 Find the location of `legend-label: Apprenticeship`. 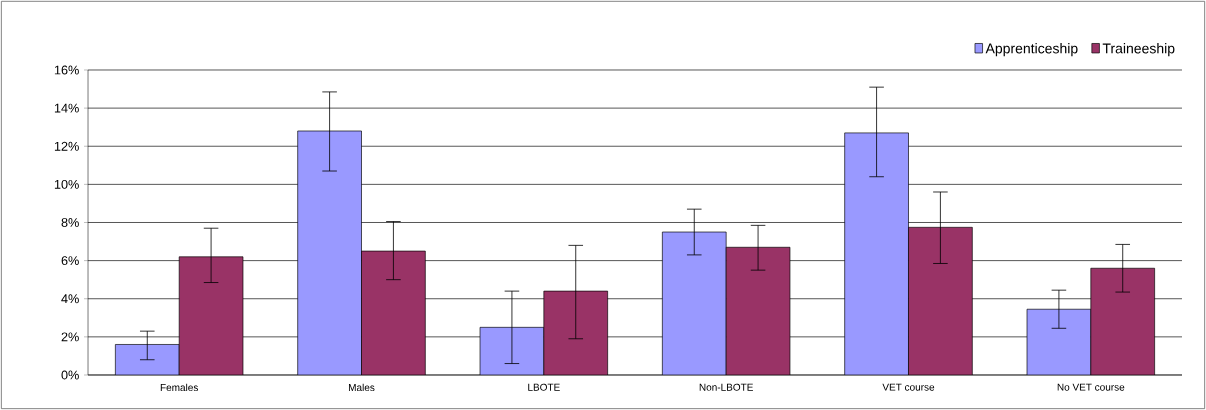

legend-label: Apprenticeship is located at coordinates (1031, 50).